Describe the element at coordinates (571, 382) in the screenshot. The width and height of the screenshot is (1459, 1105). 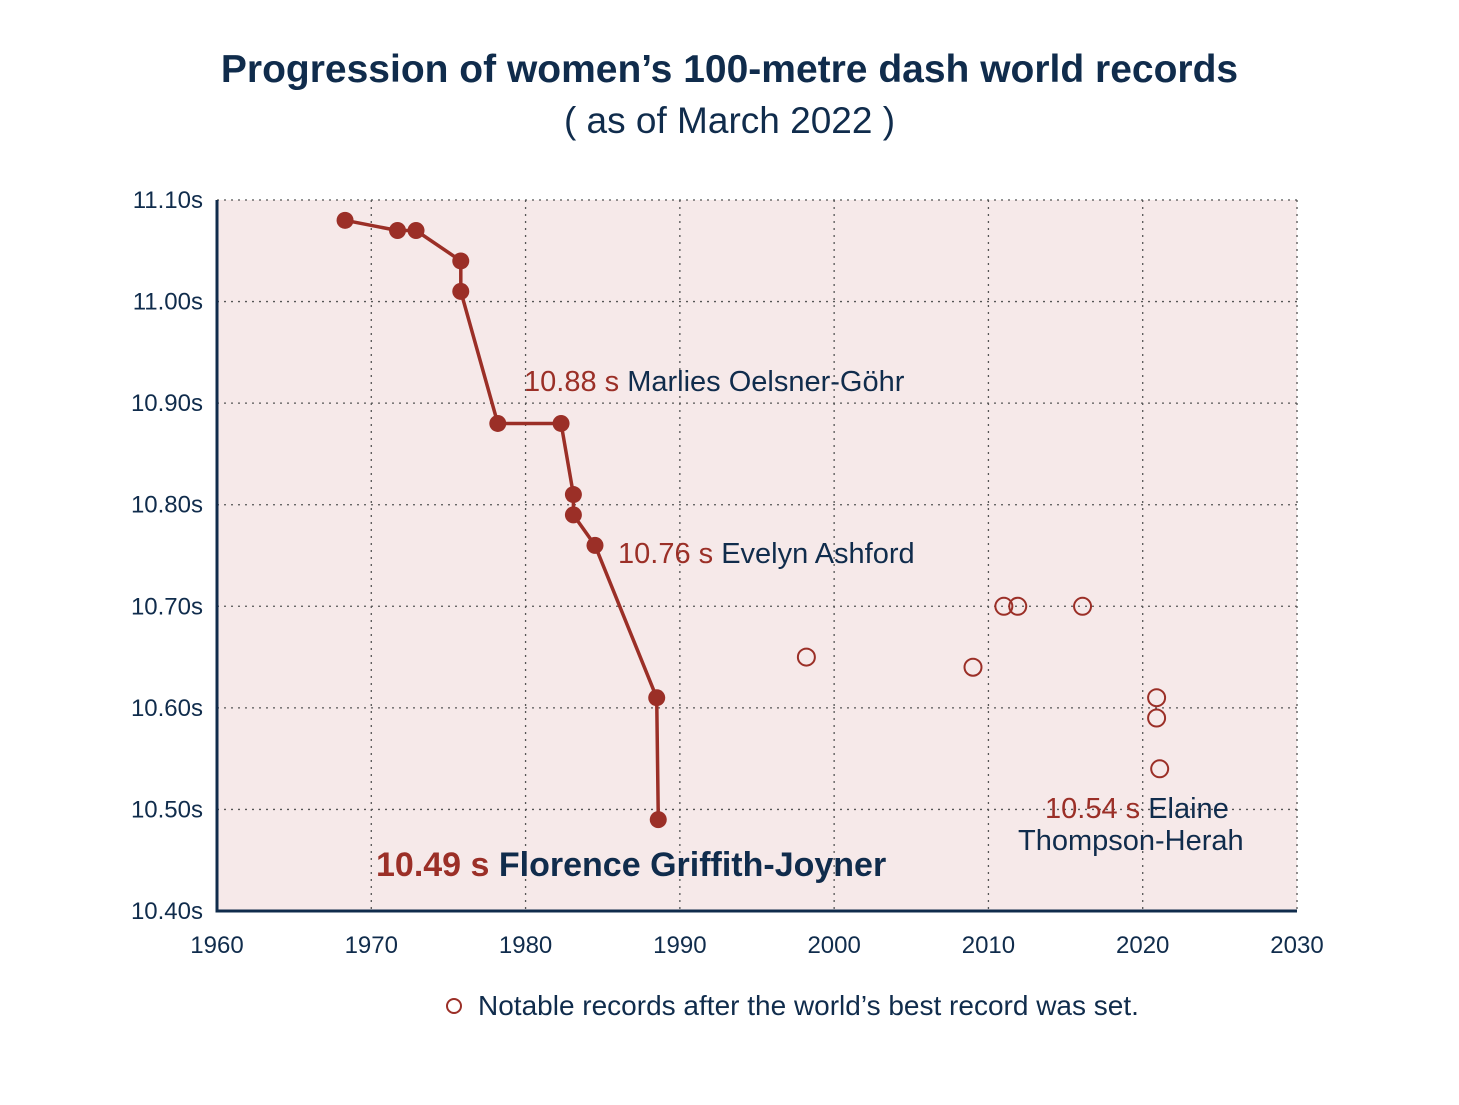
I see `annotation-oelsner-value: 10.88 s` at that location.